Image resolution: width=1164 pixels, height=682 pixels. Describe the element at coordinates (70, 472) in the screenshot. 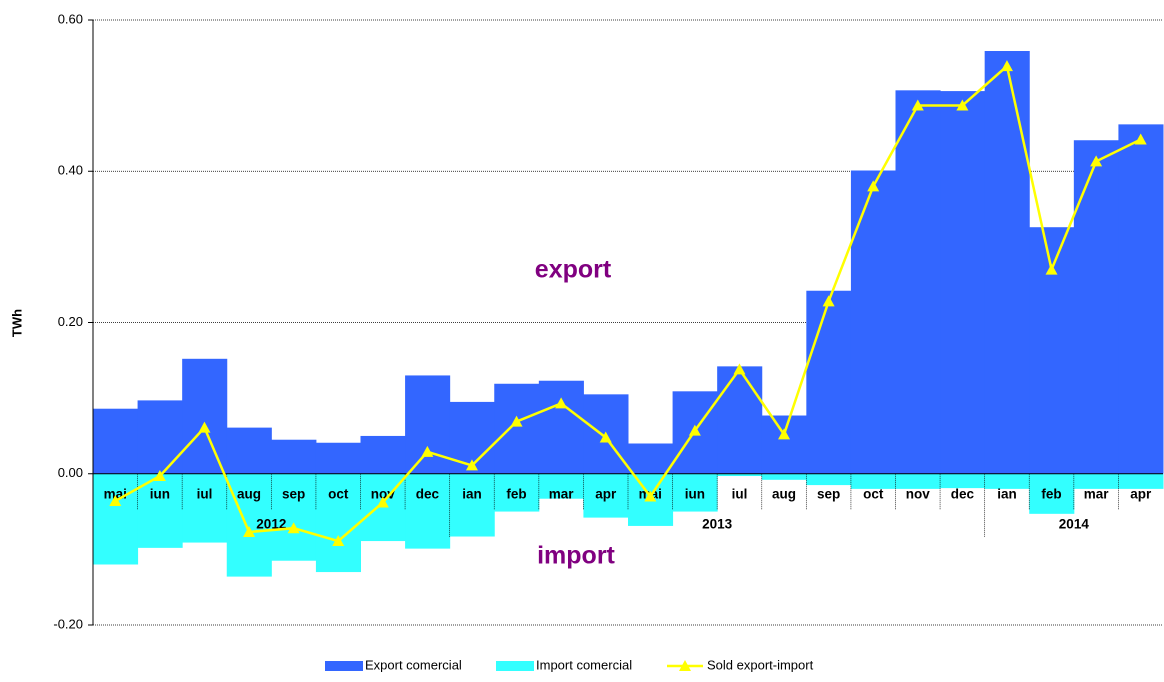

I see `y-tick-label: 0.00` at that location.